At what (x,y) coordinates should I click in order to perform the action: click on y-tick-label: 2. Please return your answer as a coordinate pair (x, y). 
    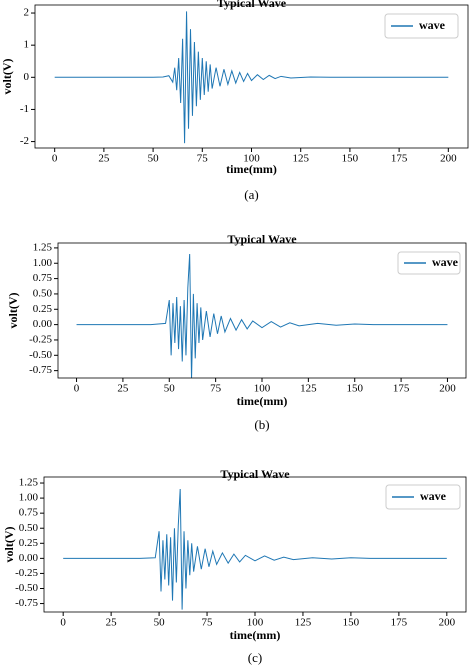
    Looking at the image, I should click on (27, 13).